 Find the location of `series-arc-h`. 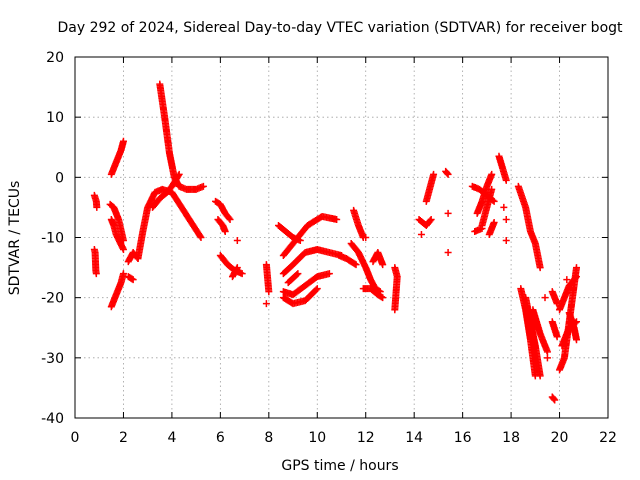

series-arc-h is located at coordinates (489, 198).